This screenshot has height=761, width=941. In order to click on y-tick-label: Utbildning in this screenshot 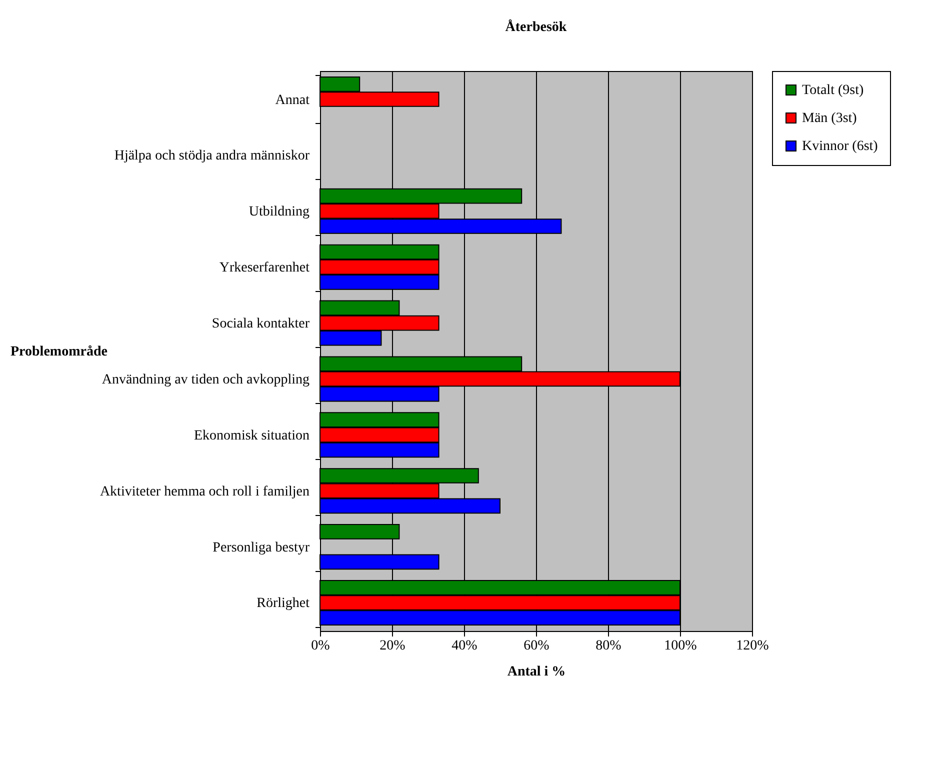, I will do `click(279, 212)`.